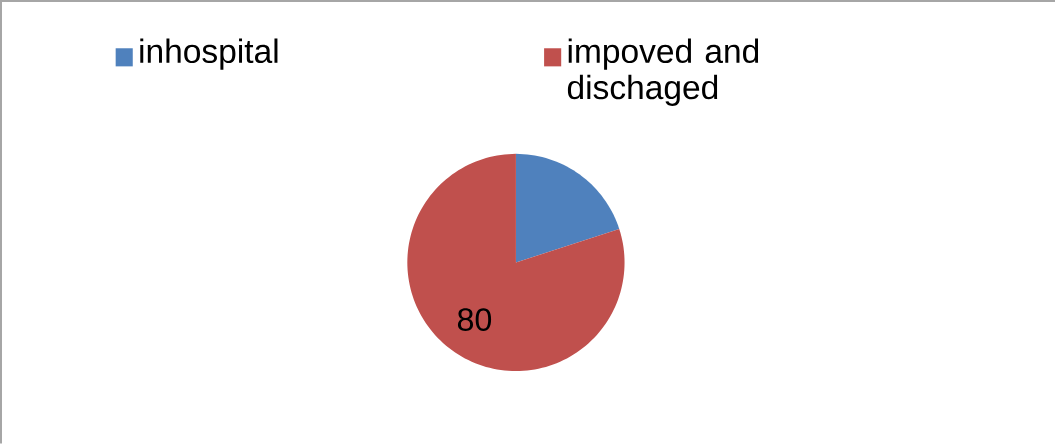 This screenshot has height=445, width=1056. What do you see at coordinates (474, 320) in the screenshot?
I see `data-label: 80` at bounding box center [474, 320].